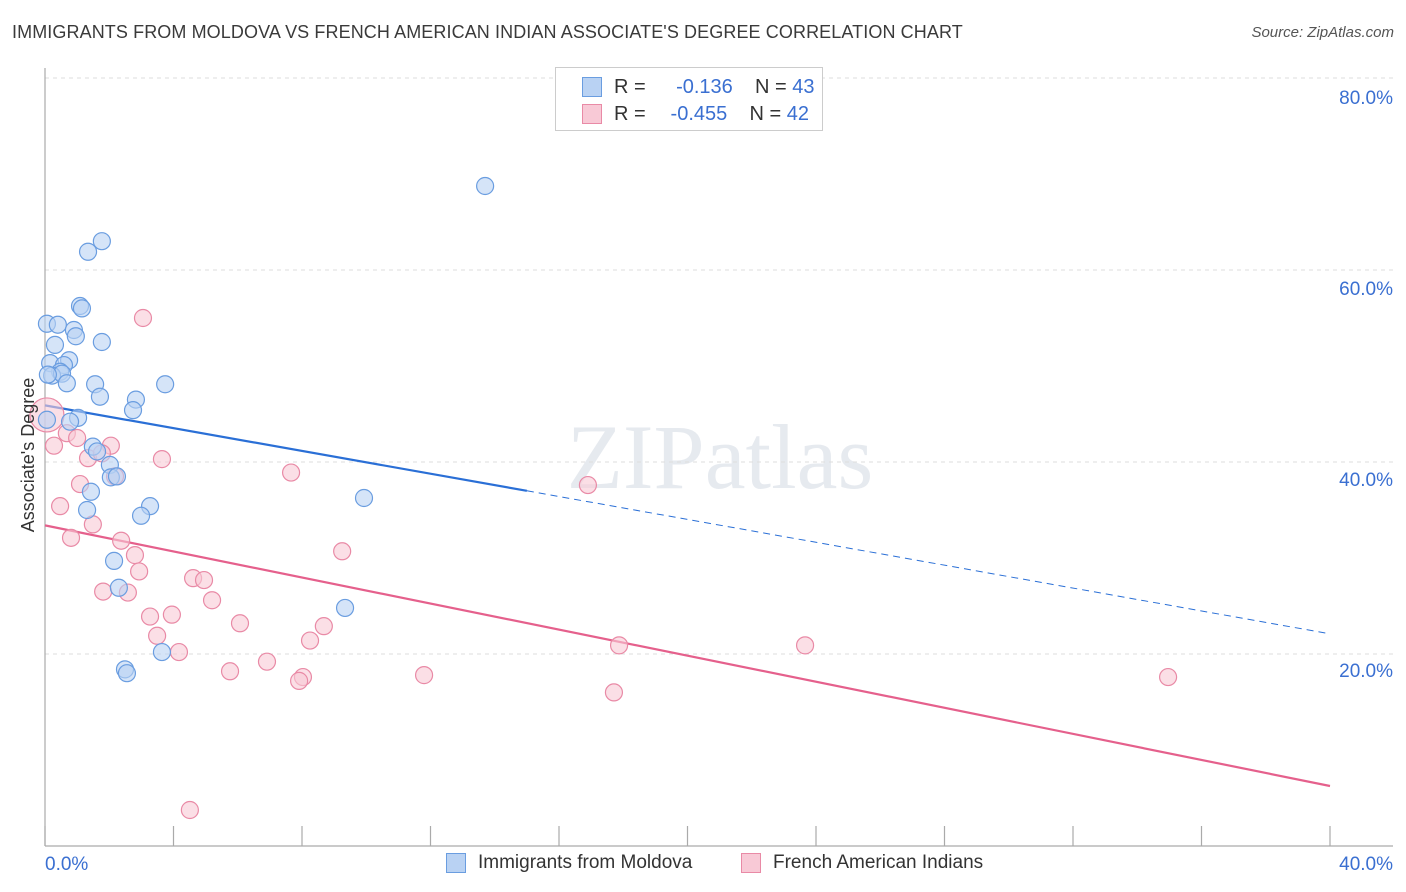 The image size is (1406, 892). Describe the element at coordinates (720, 457) in the screenshot. I see `watermark: ZIPatlas` at that location.